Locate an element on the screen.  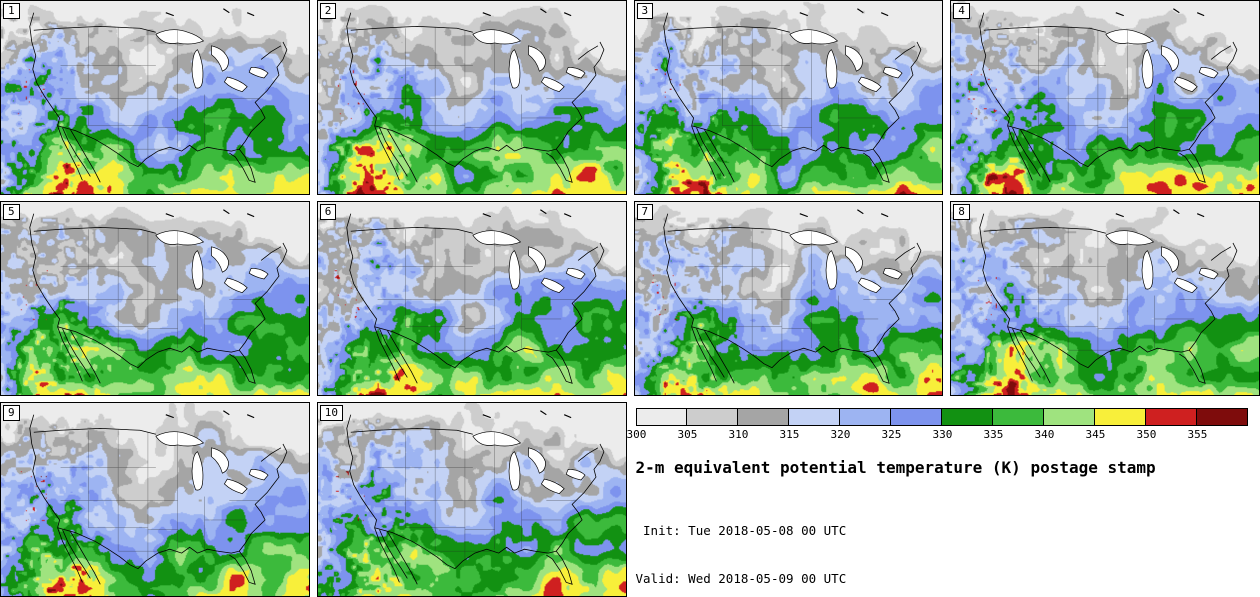
colorbar-tick: 355 is located at coordinates (1197, 434).